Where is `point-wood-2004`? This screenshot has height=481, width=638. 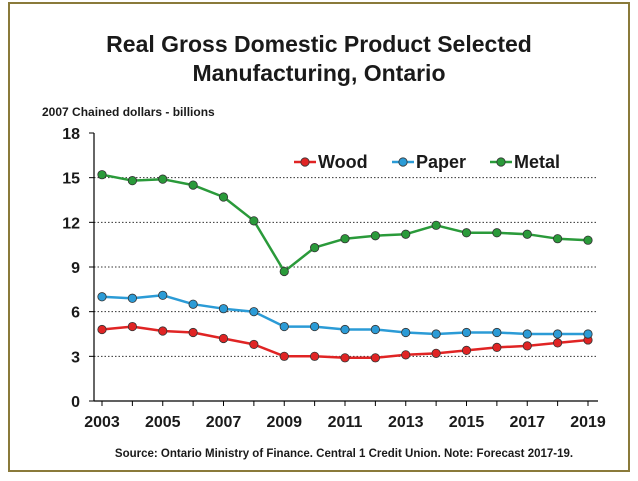 point-wood-2004 is located at coordinates (132, 326).